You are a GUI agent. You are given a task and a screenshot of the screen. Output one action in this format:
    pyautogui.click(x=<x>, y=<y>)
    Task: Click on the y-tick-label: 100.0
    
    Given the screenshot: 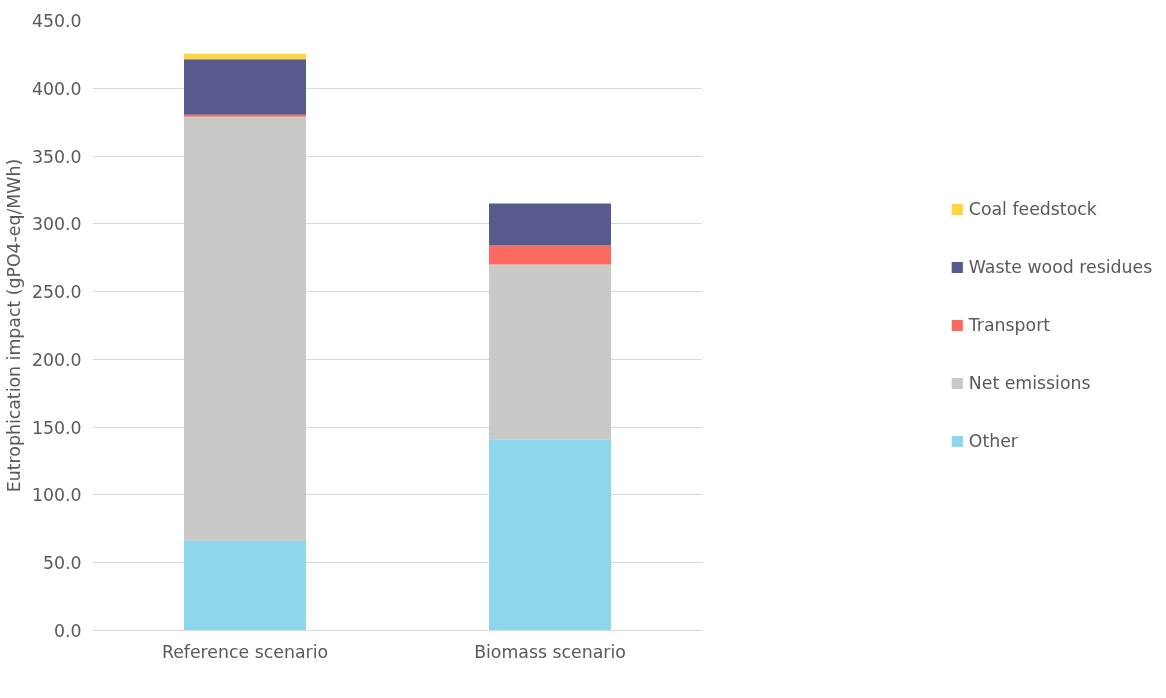 What is the action you would take?
    pyautogui.click(x=56, y=495)
    